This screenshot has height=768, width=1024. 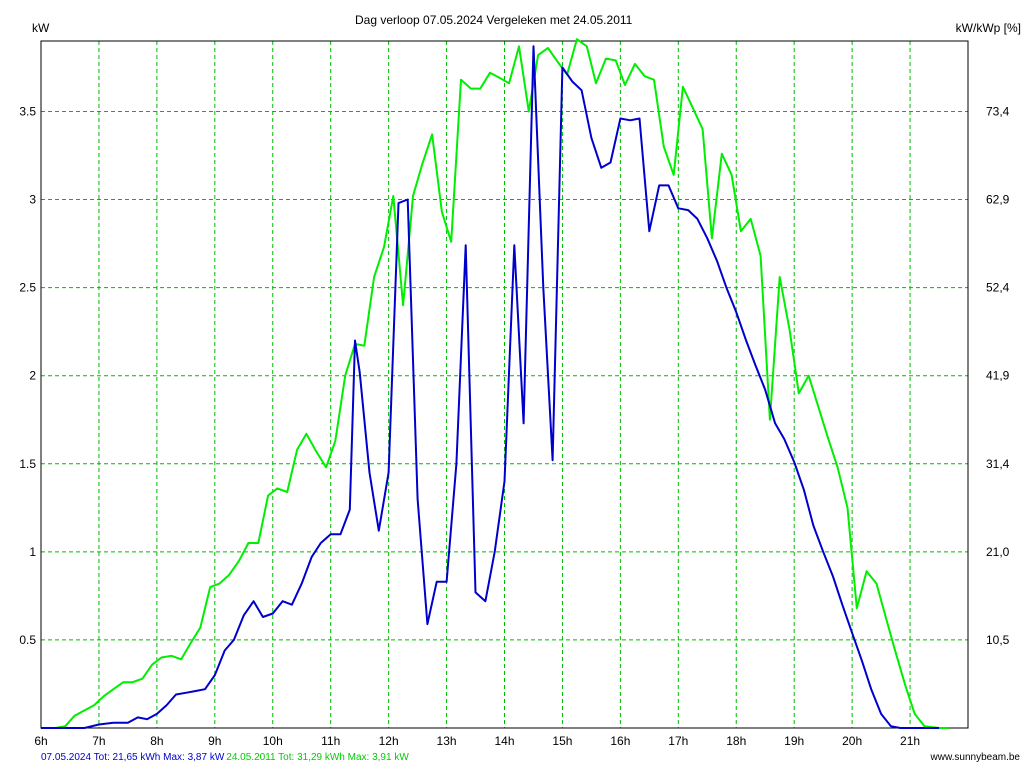 I want to click on x-tick-label: 15h, so click(x=562, y=741).